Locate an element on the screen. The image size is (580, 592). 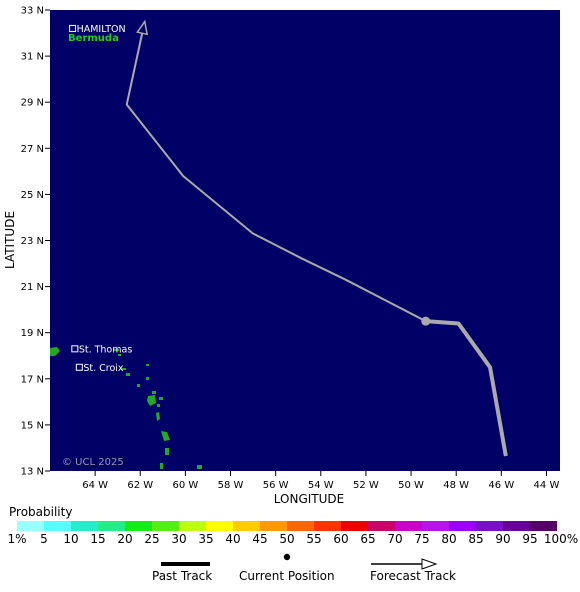
x-axis-title: LONGITUDE is located at coordinates (309, 499).